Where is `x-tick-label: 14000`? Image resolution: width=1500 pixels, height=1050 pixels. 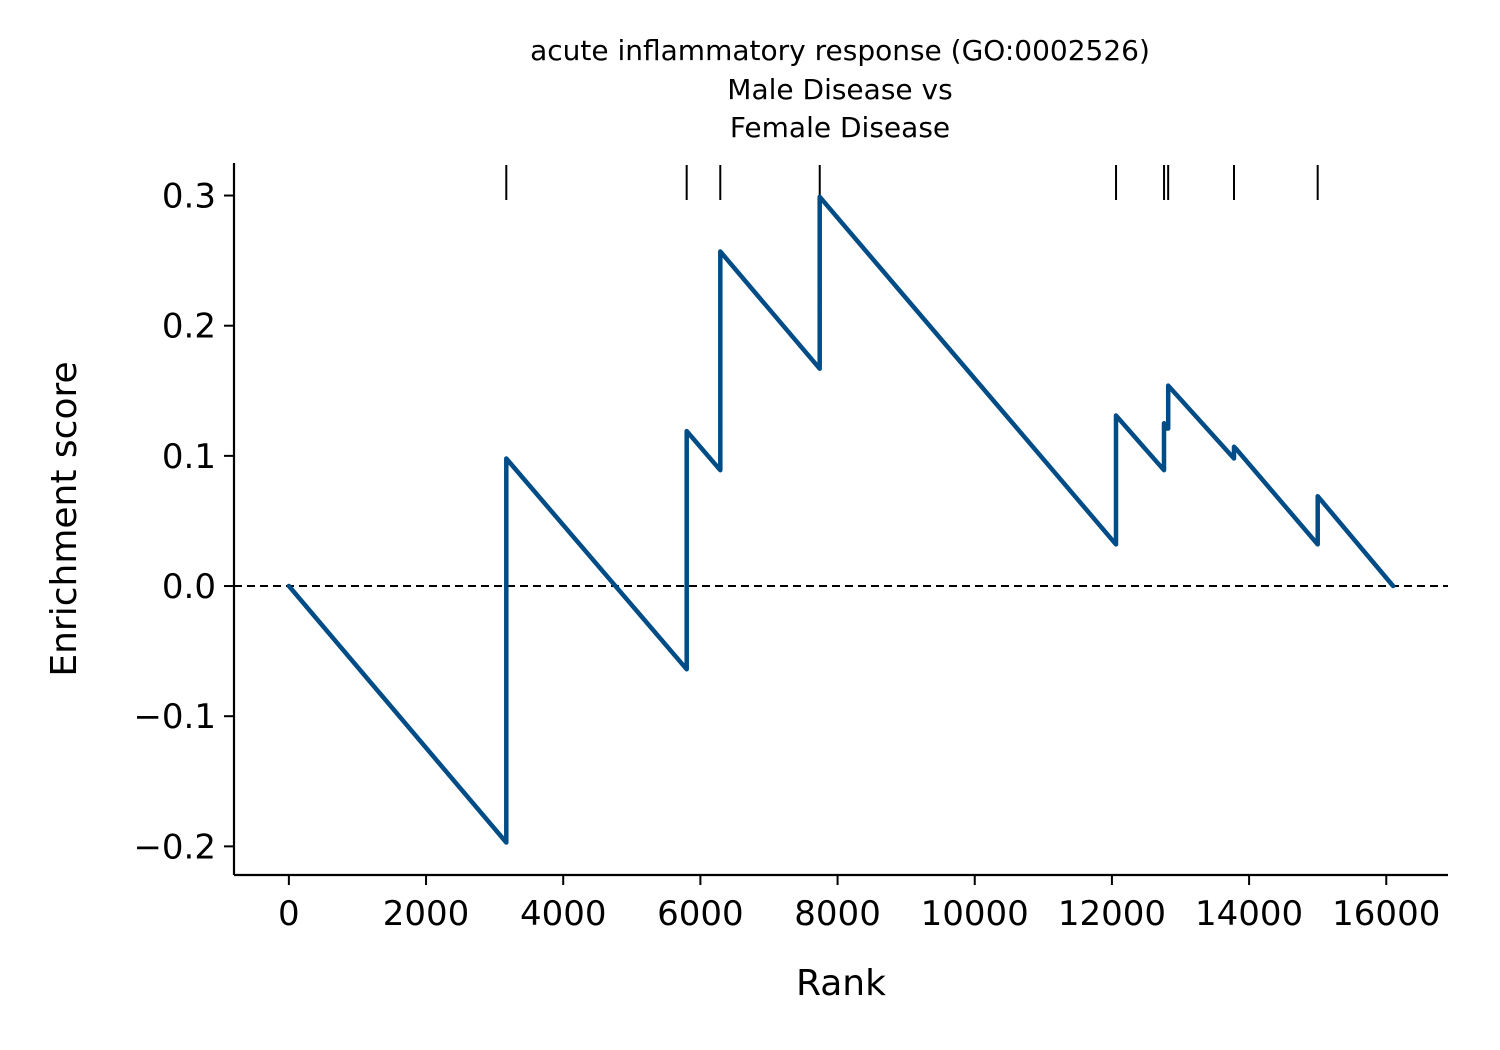
x-tick-label: 14000 is located at coordinates (1249, 914).